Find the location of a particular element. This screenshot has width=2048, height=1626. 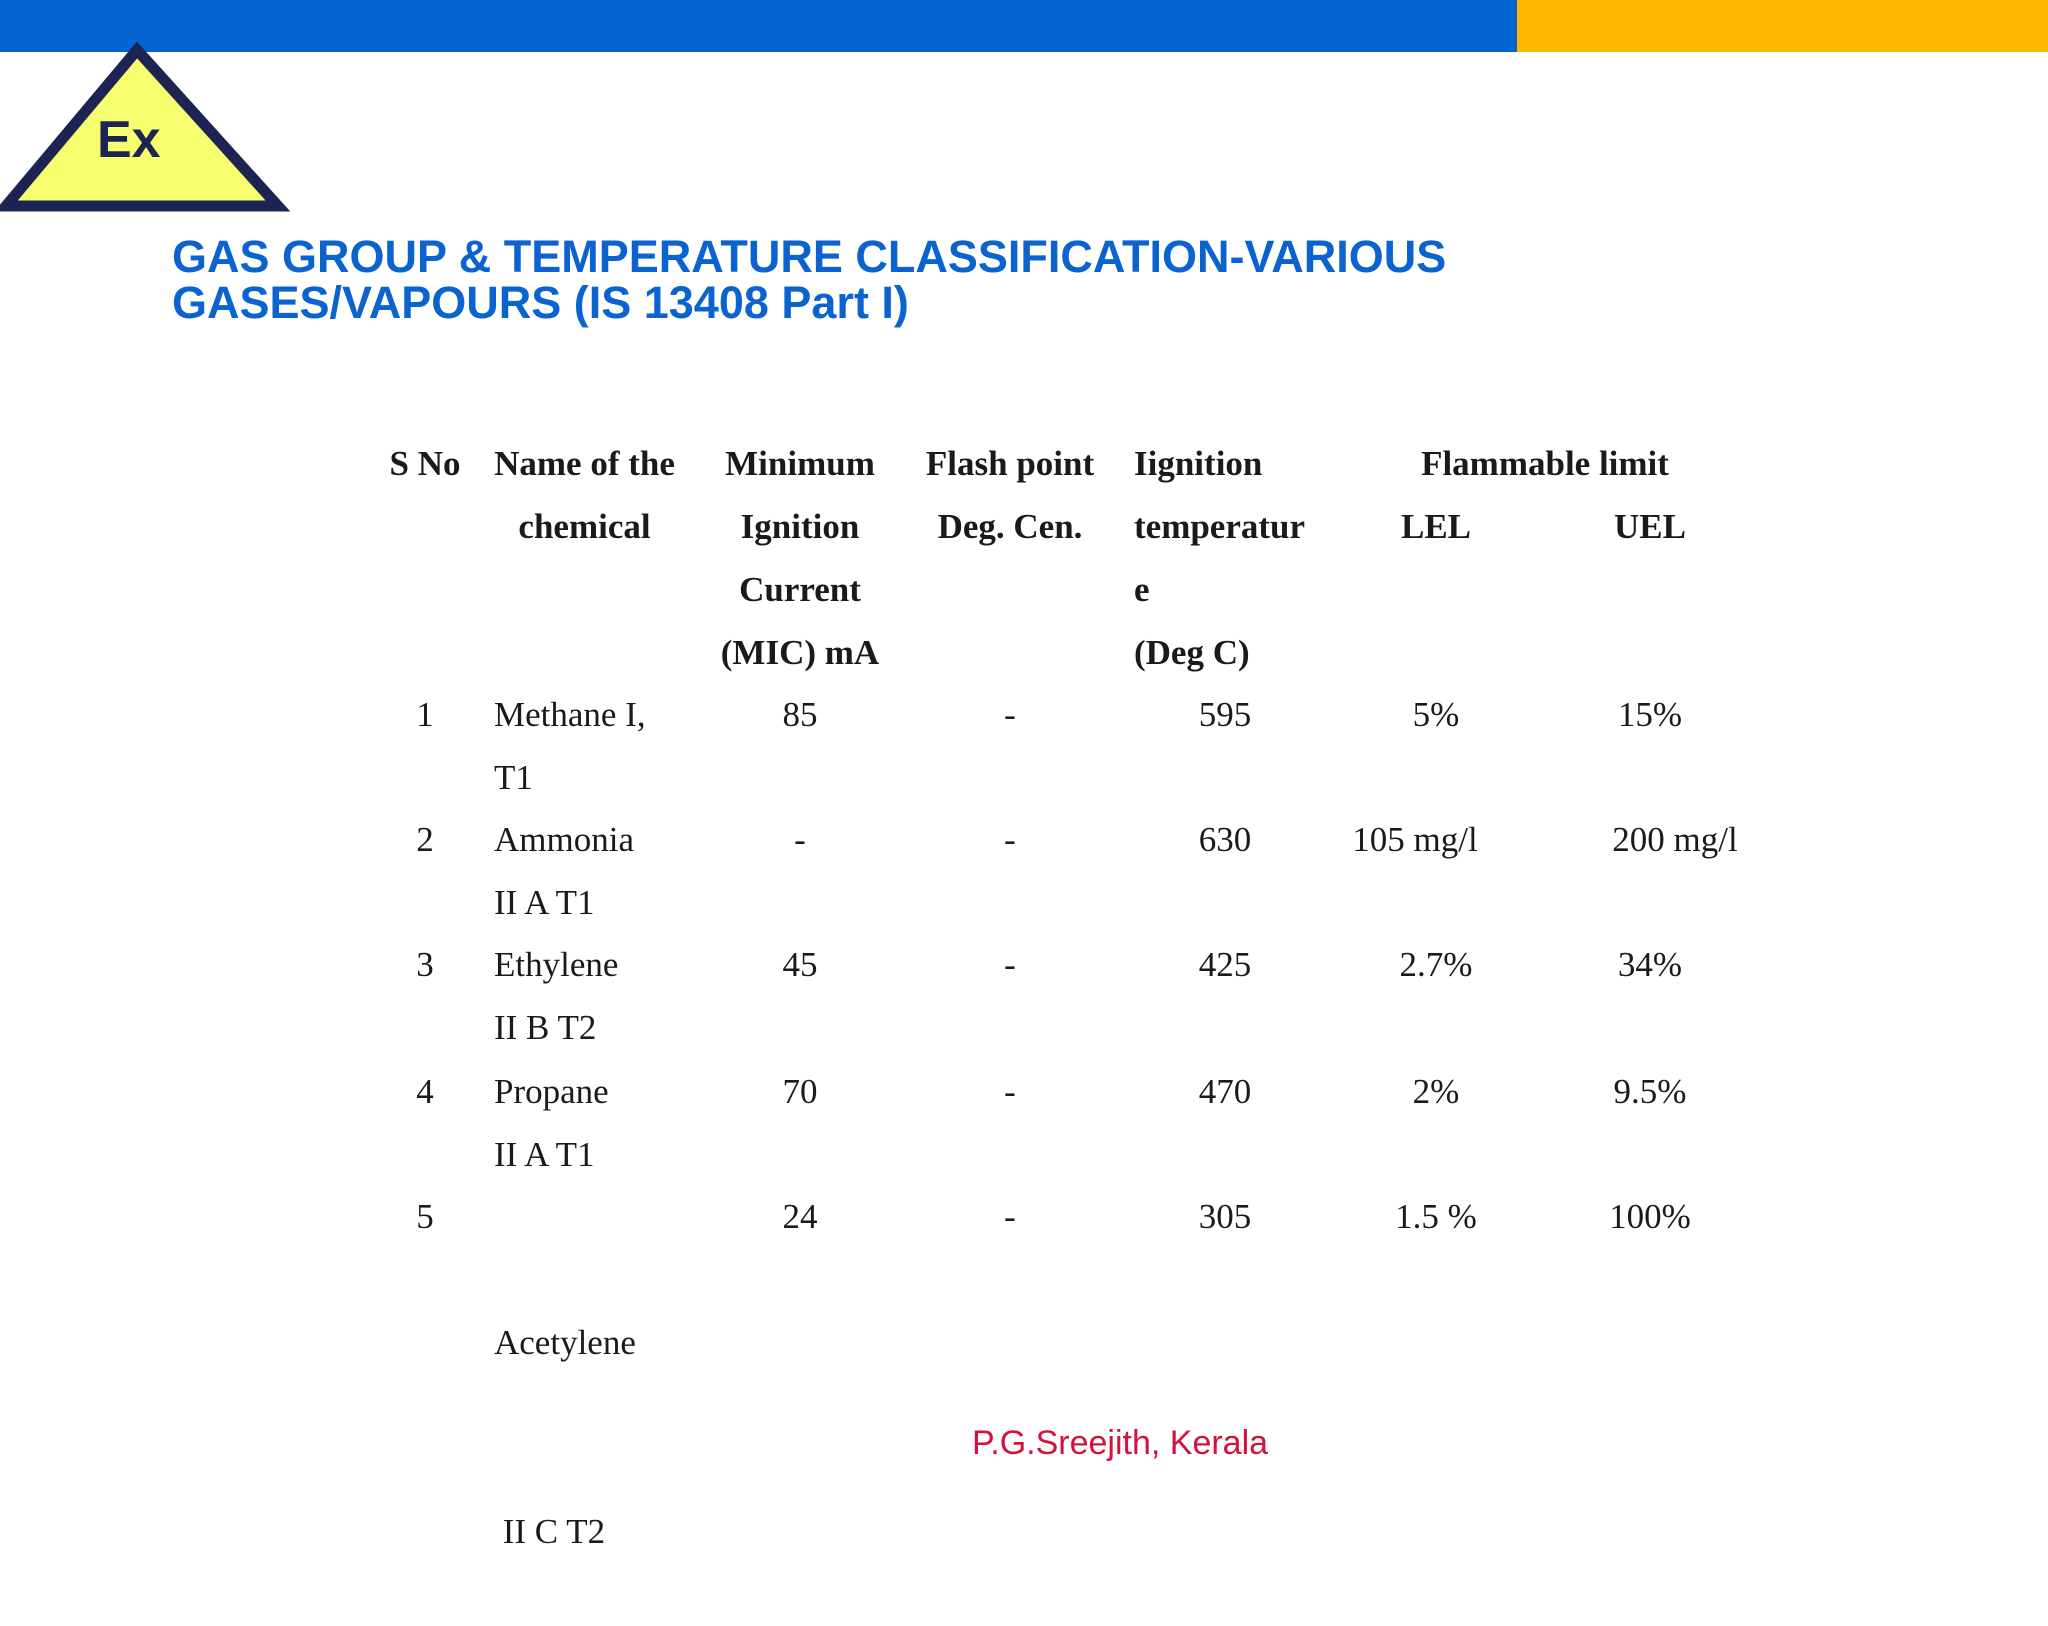

row-3-flash: - is located at coordinates (1010, 964).